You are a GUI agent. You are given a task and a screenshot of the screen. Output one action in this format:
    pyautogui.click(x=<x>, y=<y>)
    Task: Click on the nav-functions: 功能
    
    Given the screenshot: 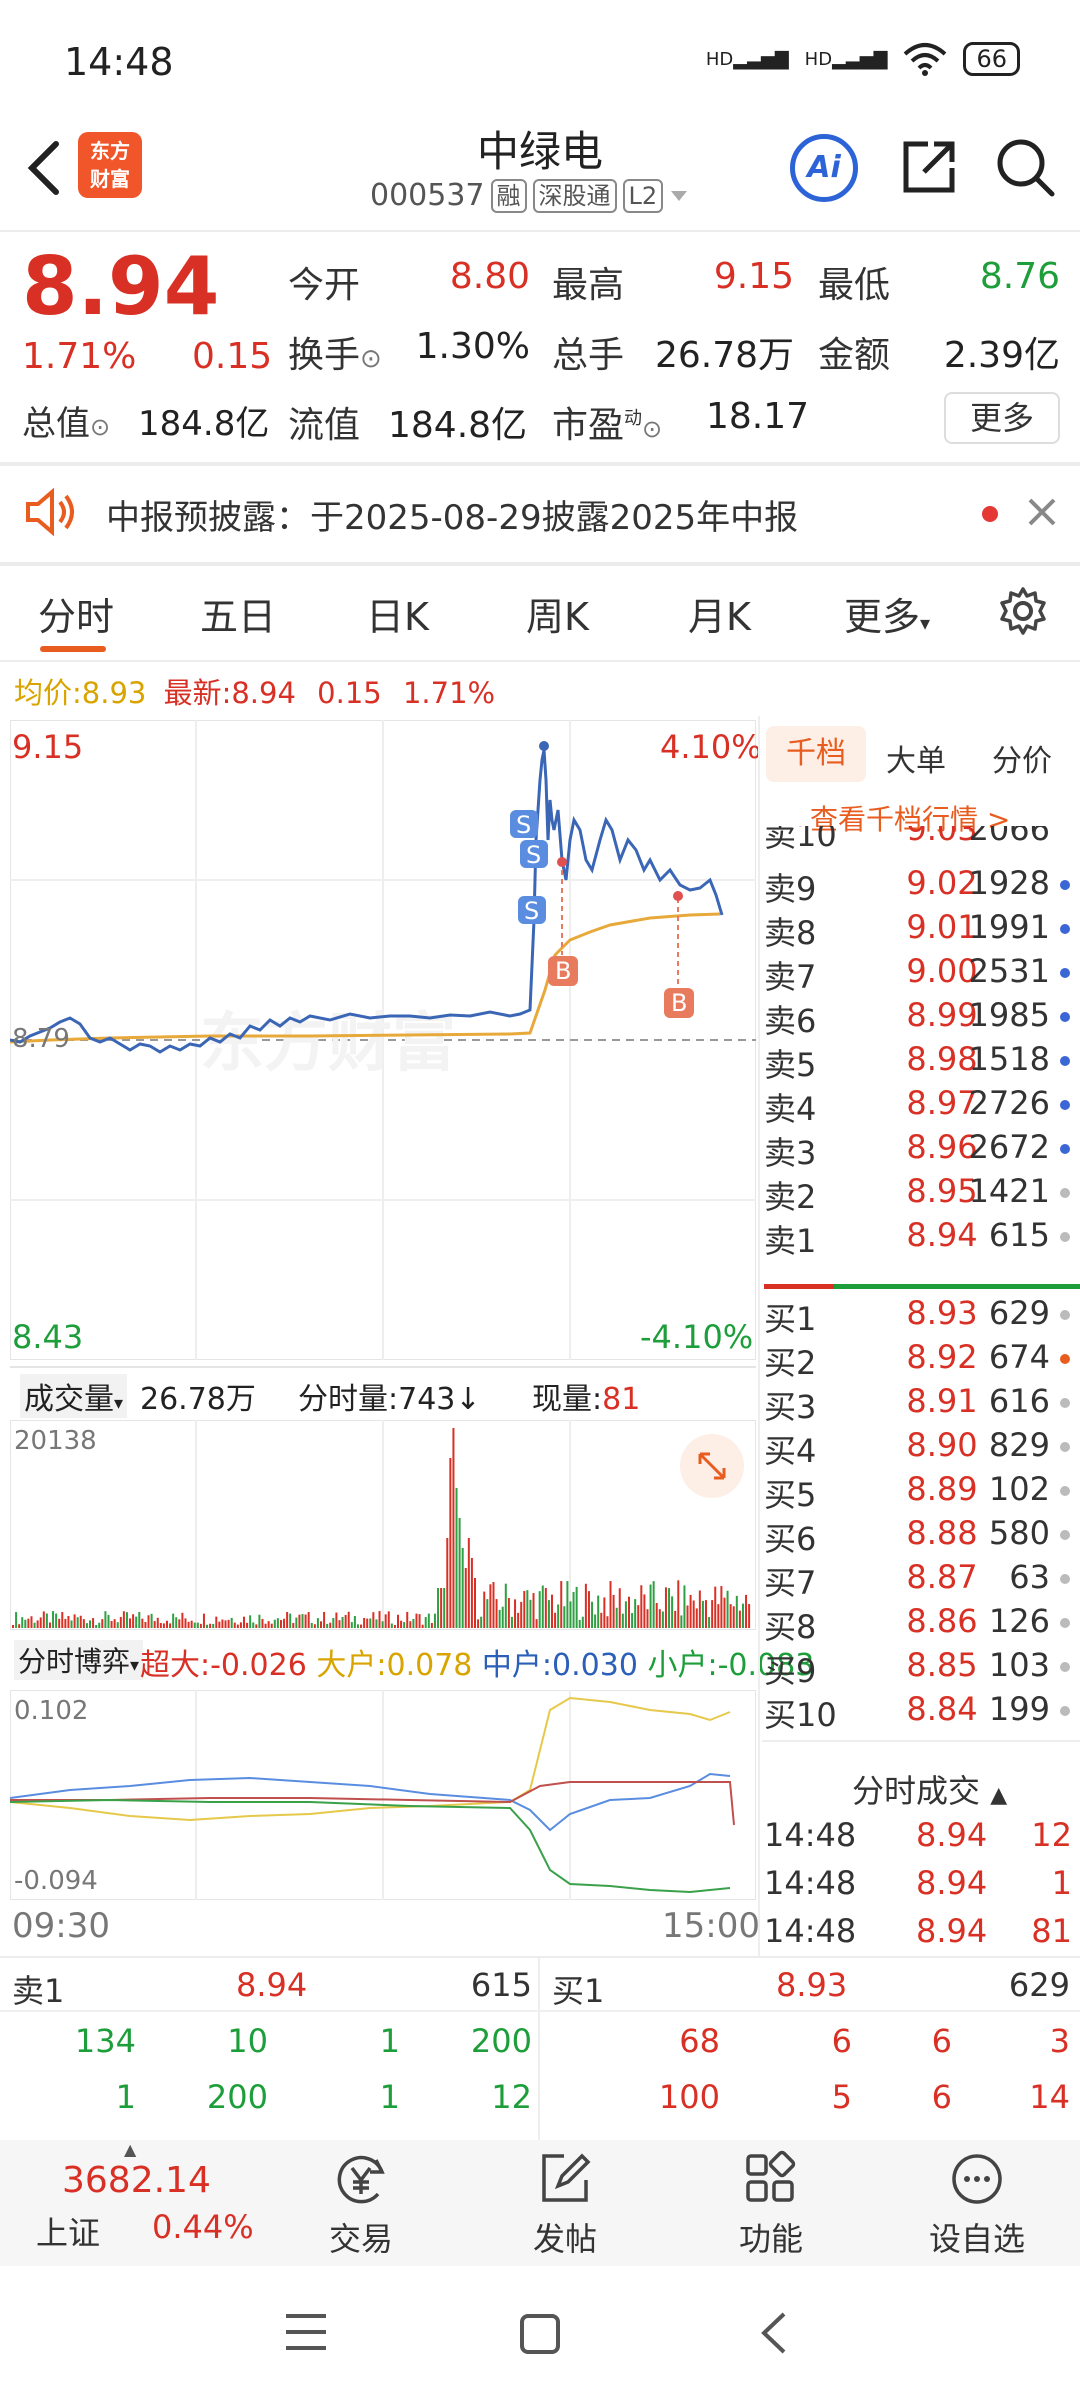 What is the action you would take?
    pyautogui.click(x=771, y=2205)
    